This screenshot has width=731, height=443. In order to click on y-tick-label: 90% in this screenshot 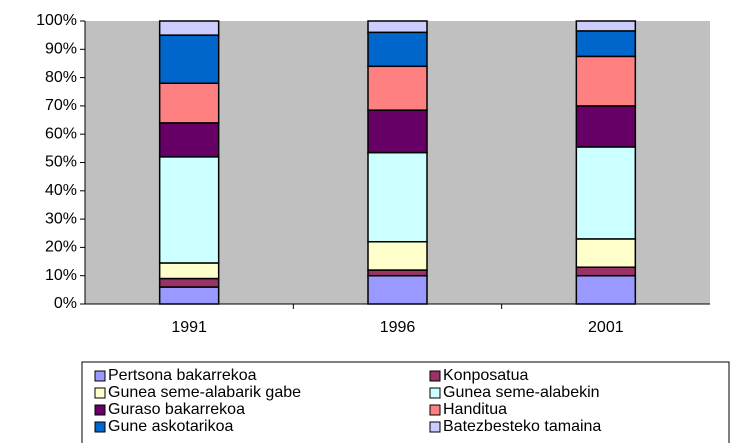, I will do `click(61, 49)`.